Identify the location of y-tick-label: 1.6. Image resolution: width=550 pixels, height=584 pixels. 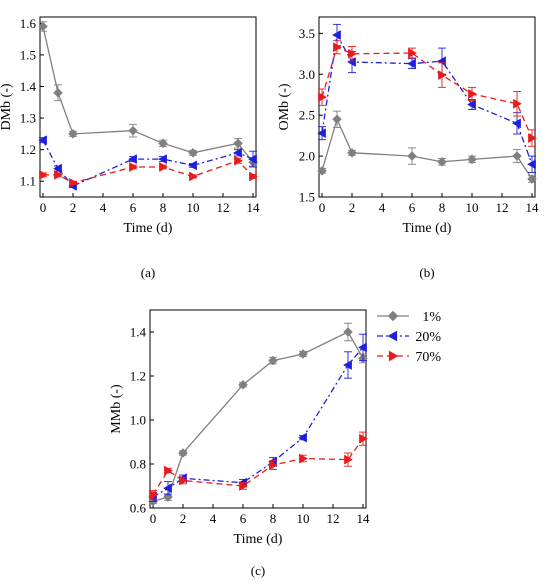
(28, 23).